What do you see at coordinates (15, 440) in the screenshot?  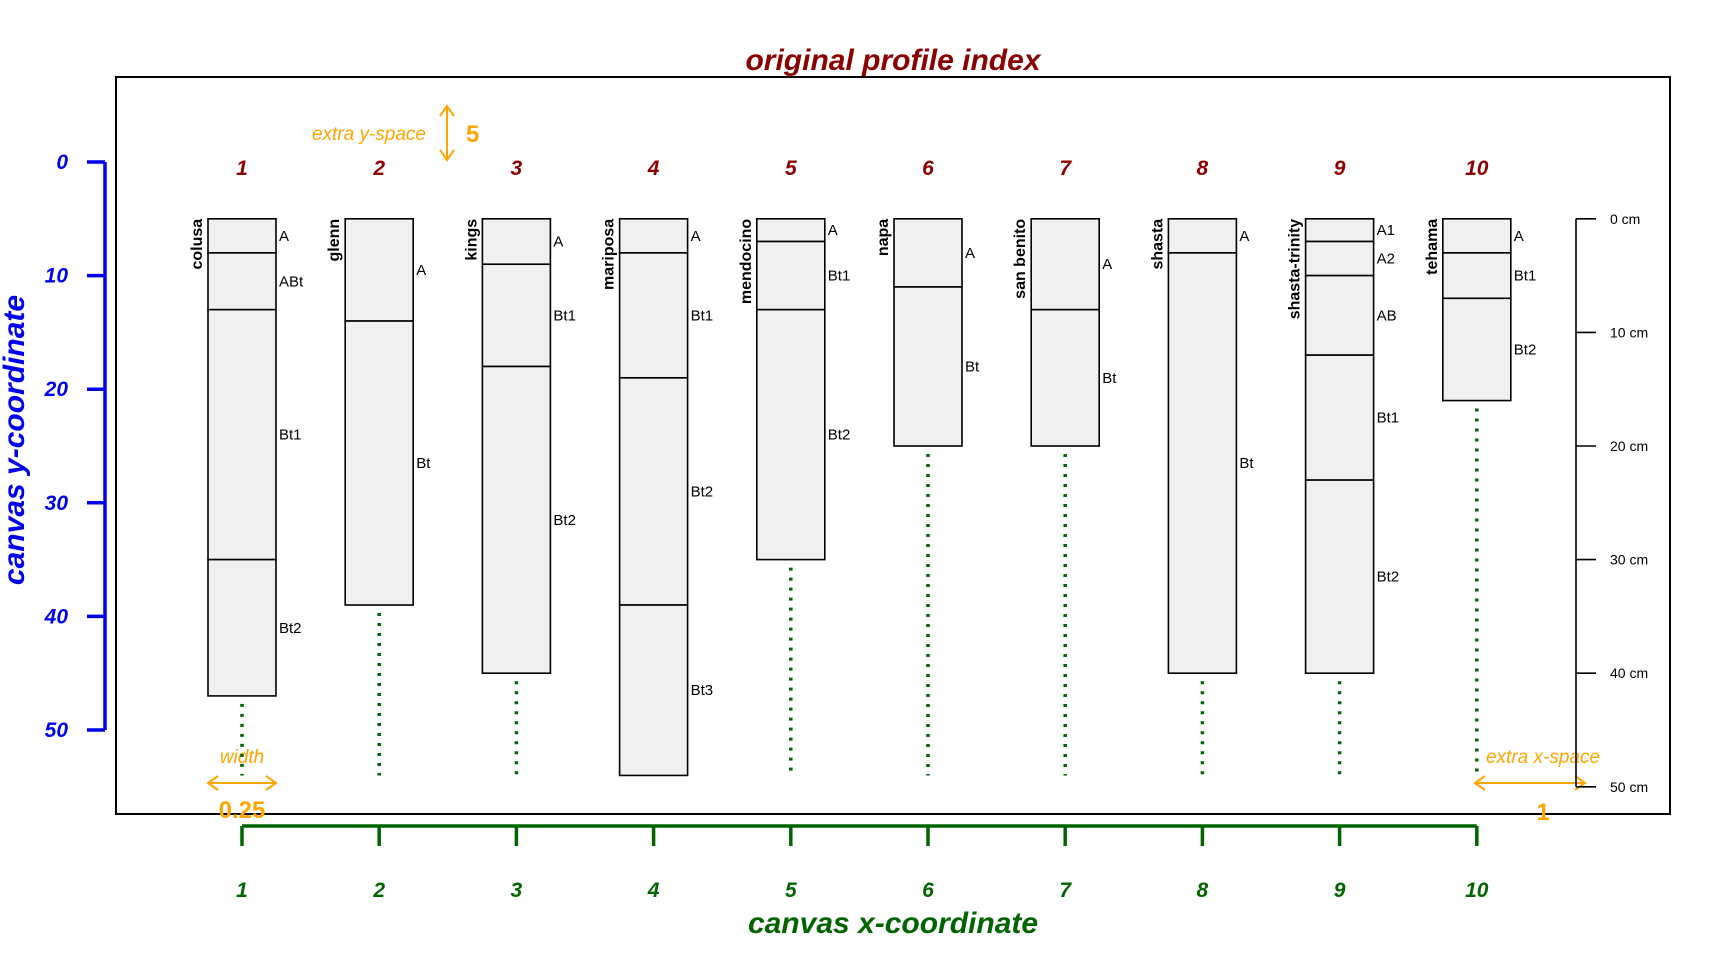 I see `y-axis-title: canvas y-coordinate` at bounding box center [15, 440].